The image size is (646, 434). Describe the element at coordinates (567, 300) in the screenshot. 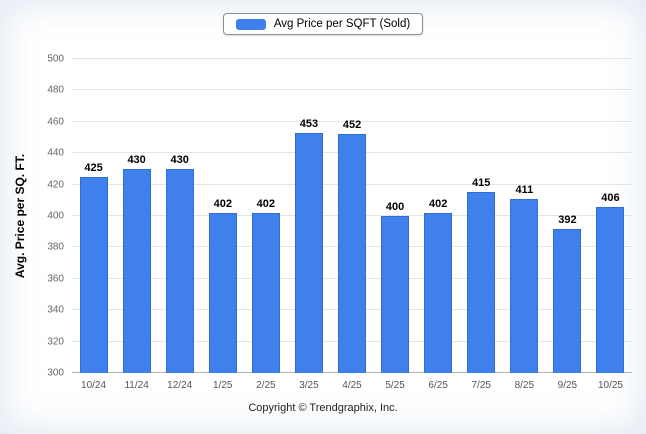

I see `bar-9/25` at that location.